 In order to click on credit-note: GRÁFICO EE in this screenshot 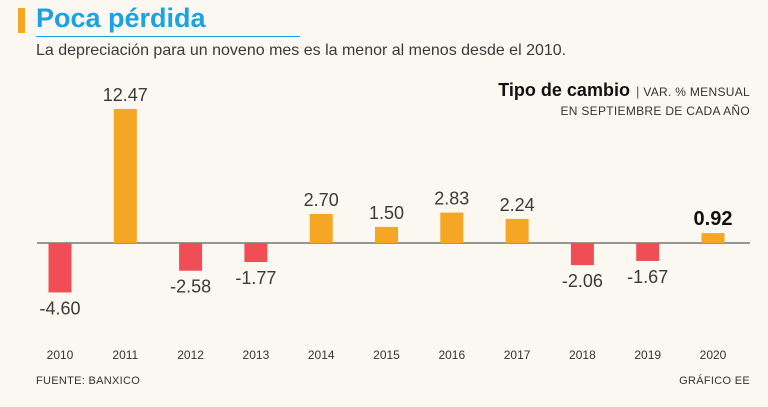, I will do `click(714, 381)`.